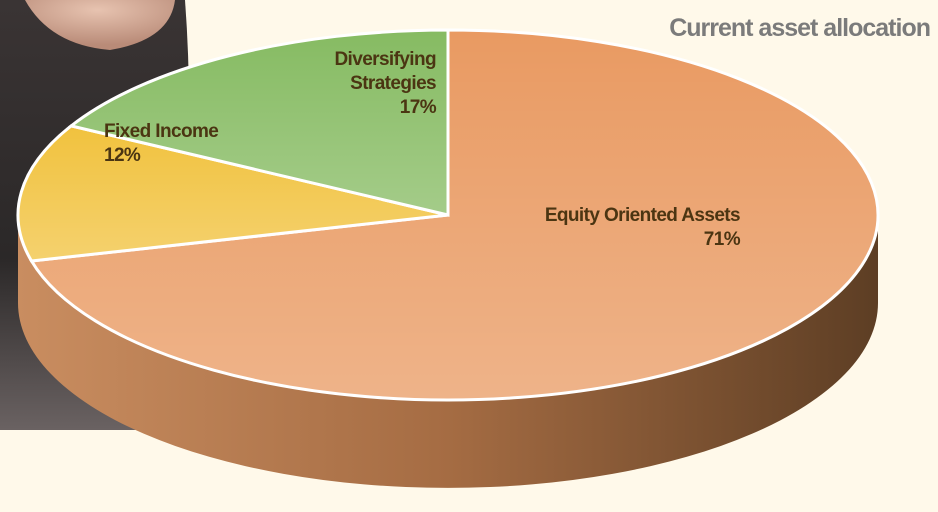 This screenshot has height=512, width=938. What do you see at coordinates (418, 107) in the screenshot?
I see `slice-value: 17%` at bounding box center [418, 107].